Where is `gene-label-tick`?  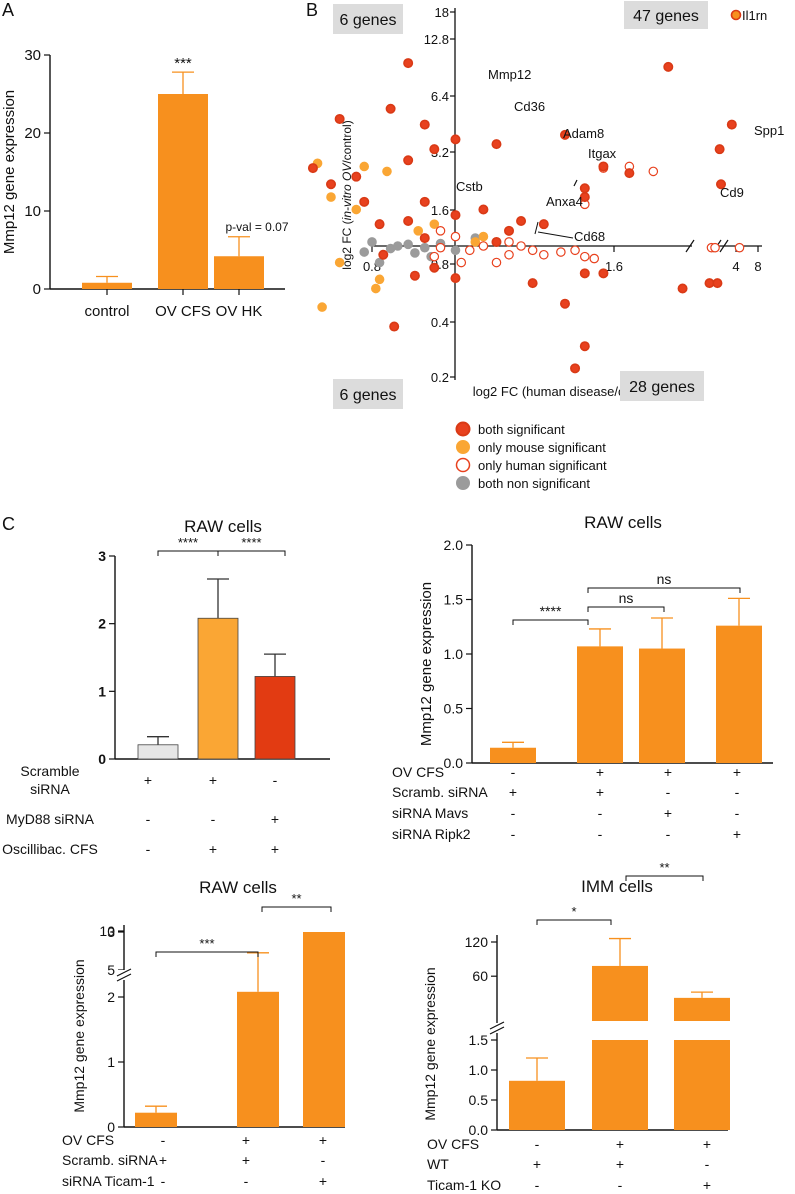 gene-label-tick is located at coordinates (575, 183).